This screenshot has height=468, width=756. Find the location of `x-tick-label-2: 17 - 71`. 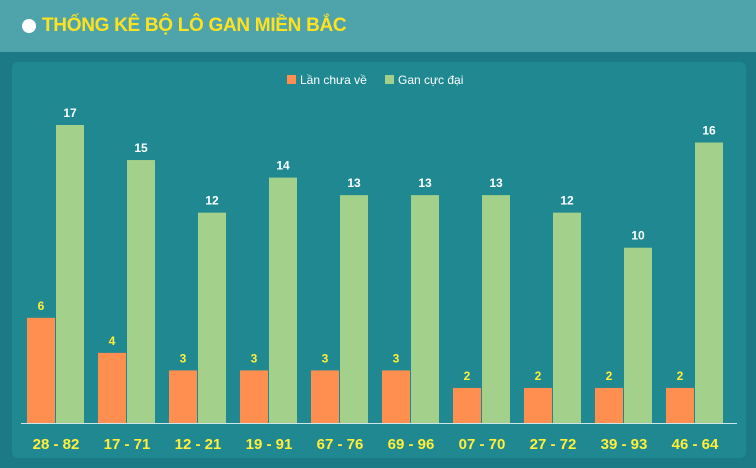

x-tick-label-2: 17 - 71 is located at coordinates (127, 444).